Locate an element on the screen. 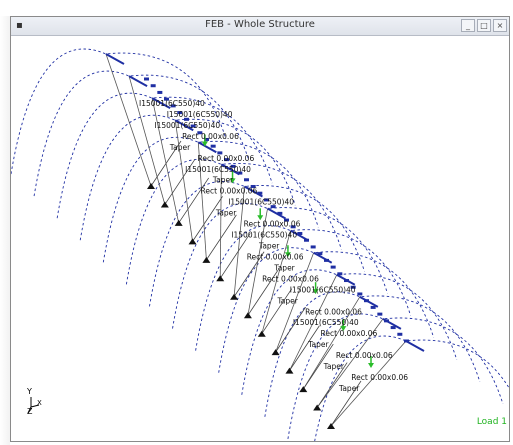  left-window-edge is located at coordinates (5, 230).